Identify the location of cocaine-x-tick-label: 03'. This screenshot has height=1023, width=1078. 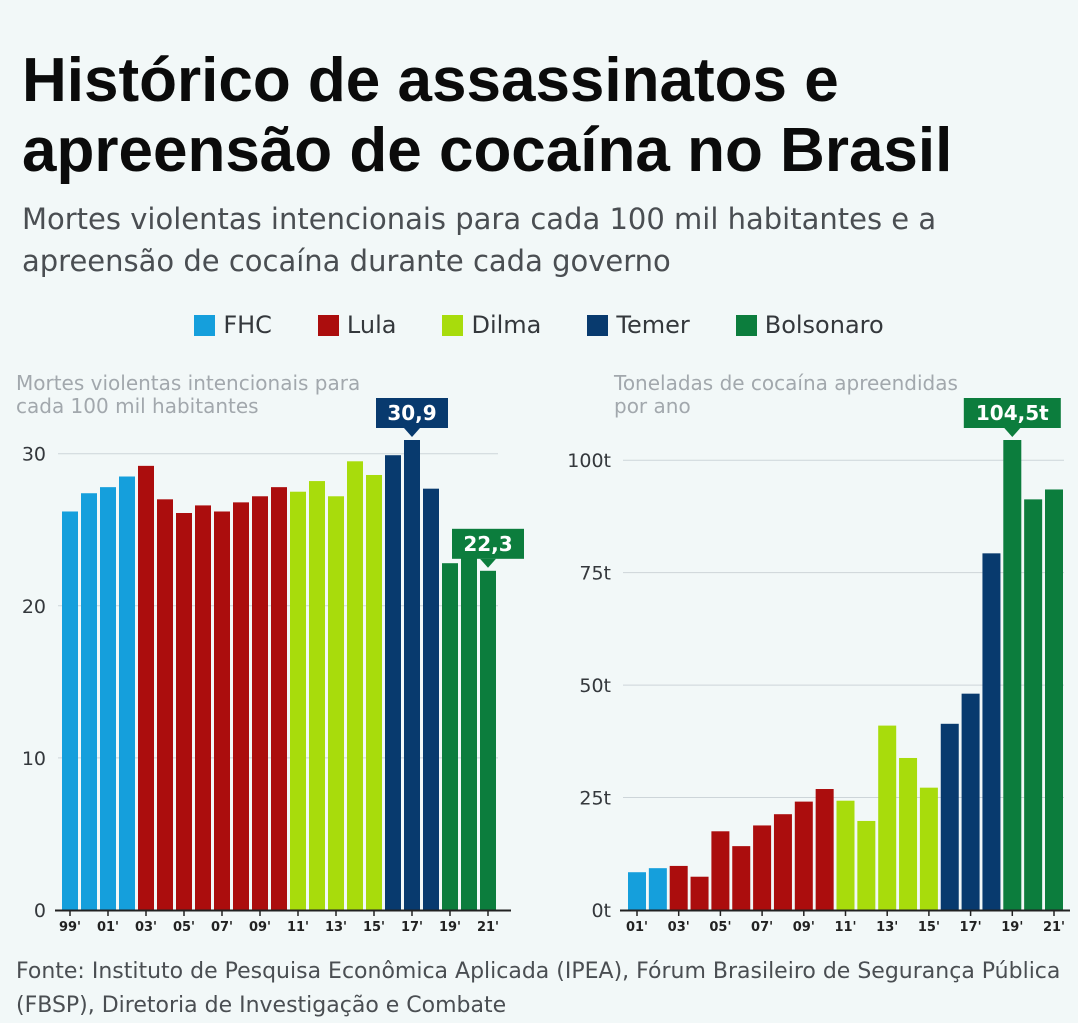
(679, 927).